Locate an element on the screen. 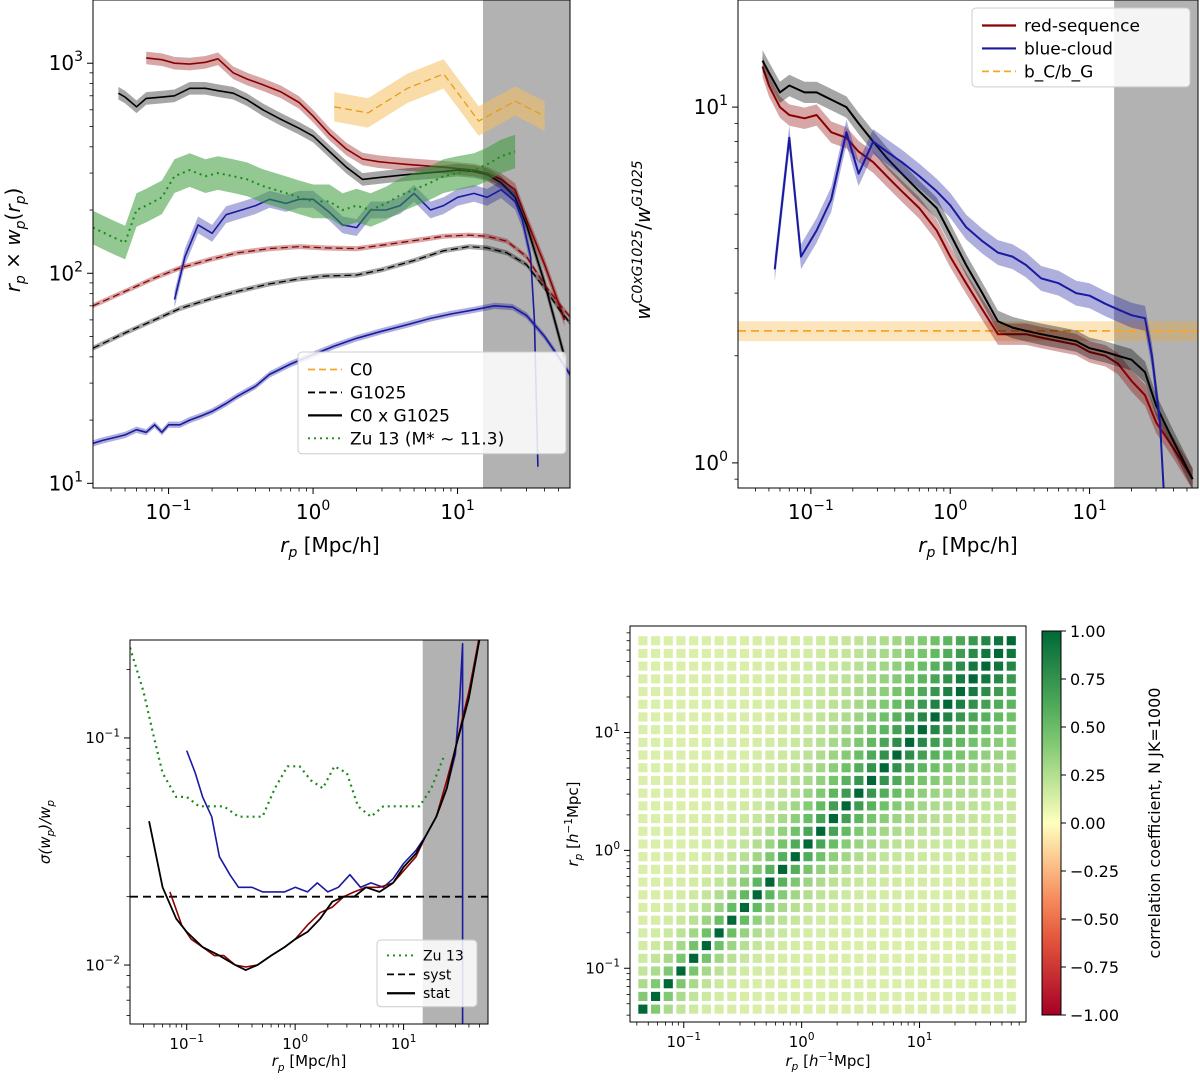 This screenshot has height=1080, width=1200. series-band is located at coordinates (304, 197).